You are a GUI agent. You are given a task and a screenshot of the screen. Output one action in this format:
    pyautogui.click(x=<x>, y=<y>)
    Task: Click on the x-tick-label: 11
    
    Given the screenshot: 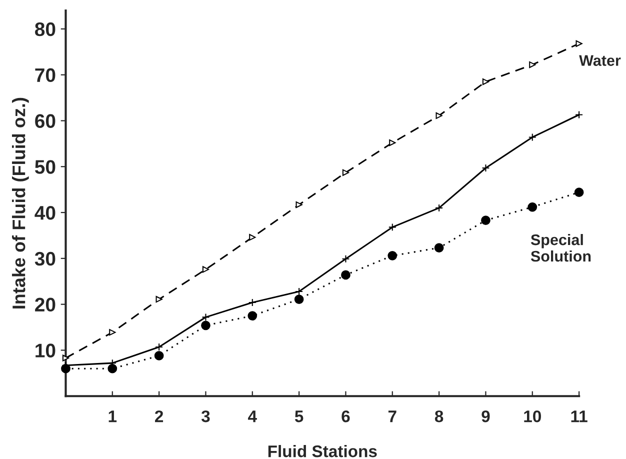 What is the action you would take?
    pyautogui.click(x=579, y=416)
    